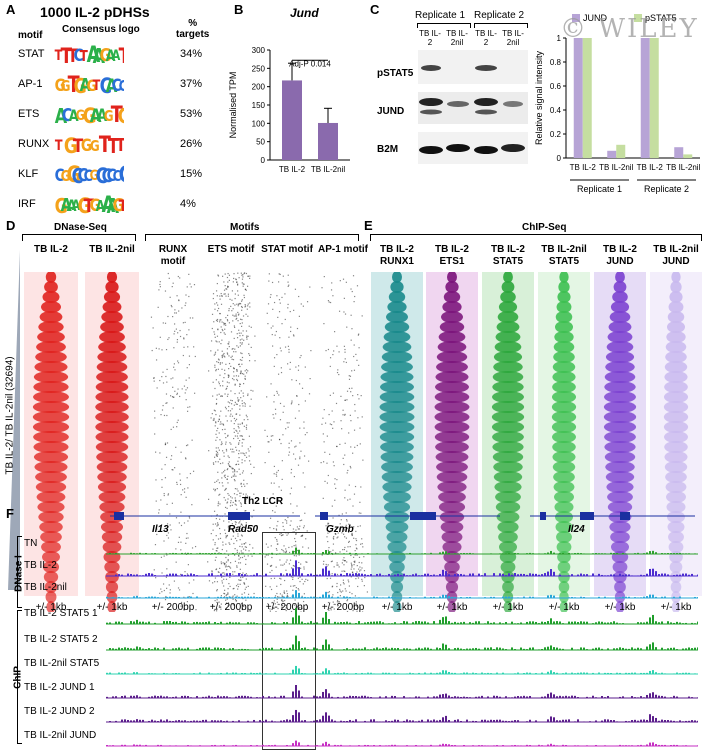 The image size is (705, 750). What do you see at coordinates (287, 249) in the screenshot?
I see `panel-d-column-header: STAT motif` at bounding box center [287, 249].